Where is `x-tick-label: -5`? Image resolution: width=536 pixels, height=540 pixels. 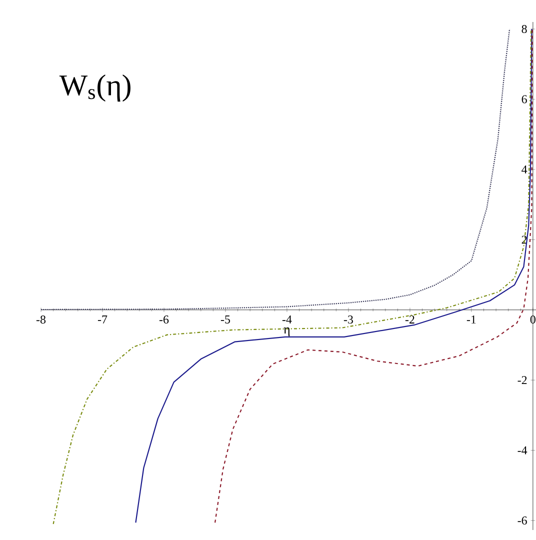 x-tick-label: -5 is located at coordinates (225, 320).